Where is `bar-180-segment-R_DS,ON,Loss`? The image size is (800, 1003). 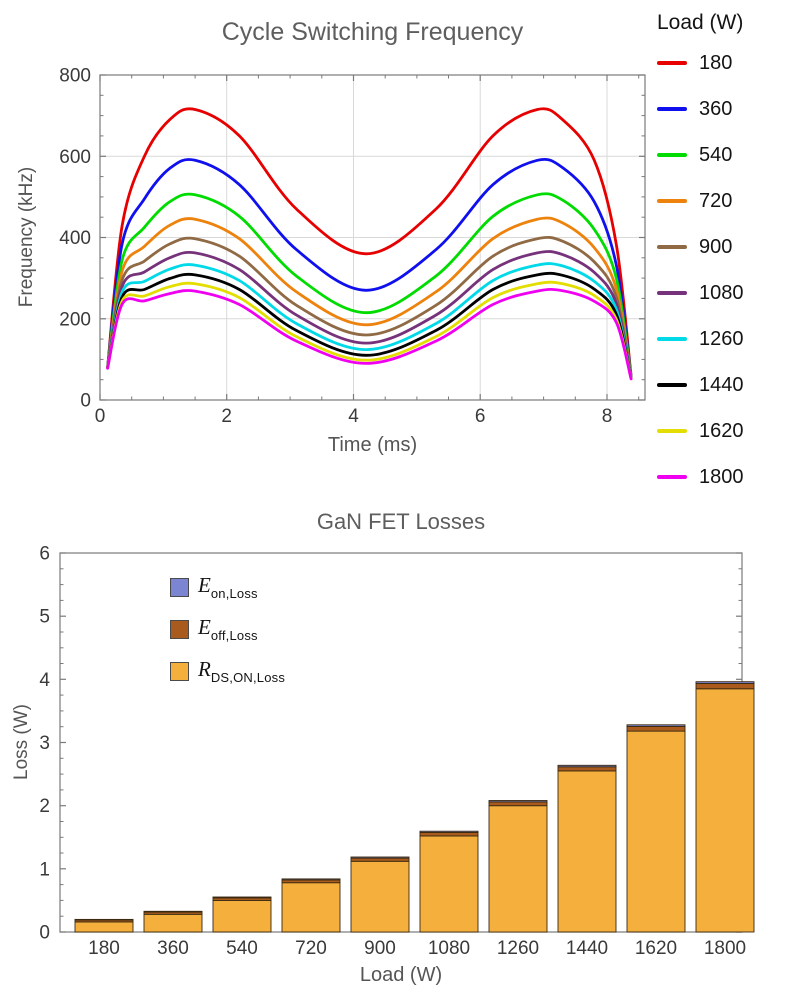
bar-180-segment-R_DS,ON,Loss is located at coordinates (104, 927).